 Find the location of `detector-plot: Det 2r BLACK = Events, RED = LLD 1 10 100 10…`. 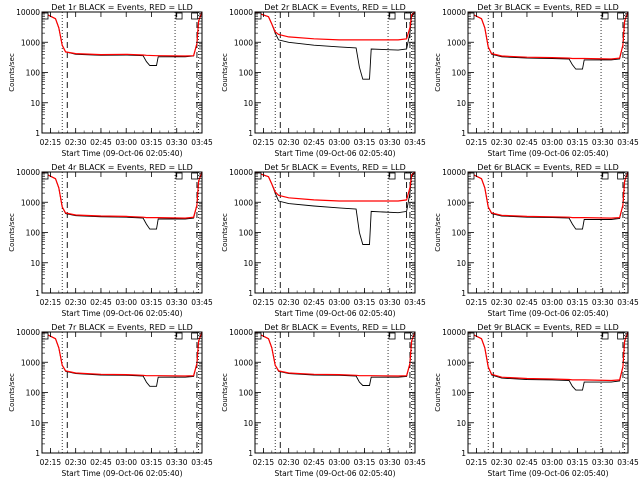

detector-plot: Det 2r BLACK = Events, RED = LLD 1 10 100 10… is located at coordinates (323, 80).